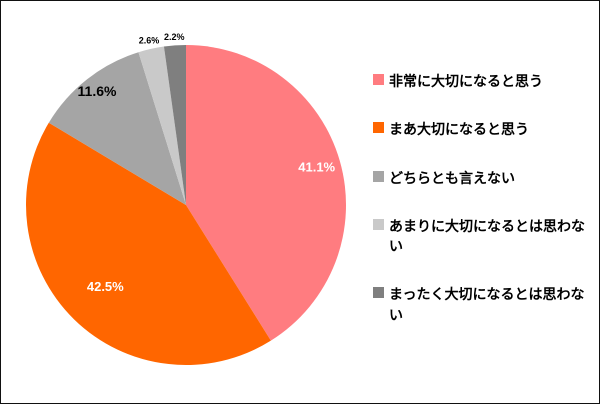 The height and width of the screenshot is (404, 600). I want to click on legend-item-0: 非常に大切になると思う, so click(482, 81).